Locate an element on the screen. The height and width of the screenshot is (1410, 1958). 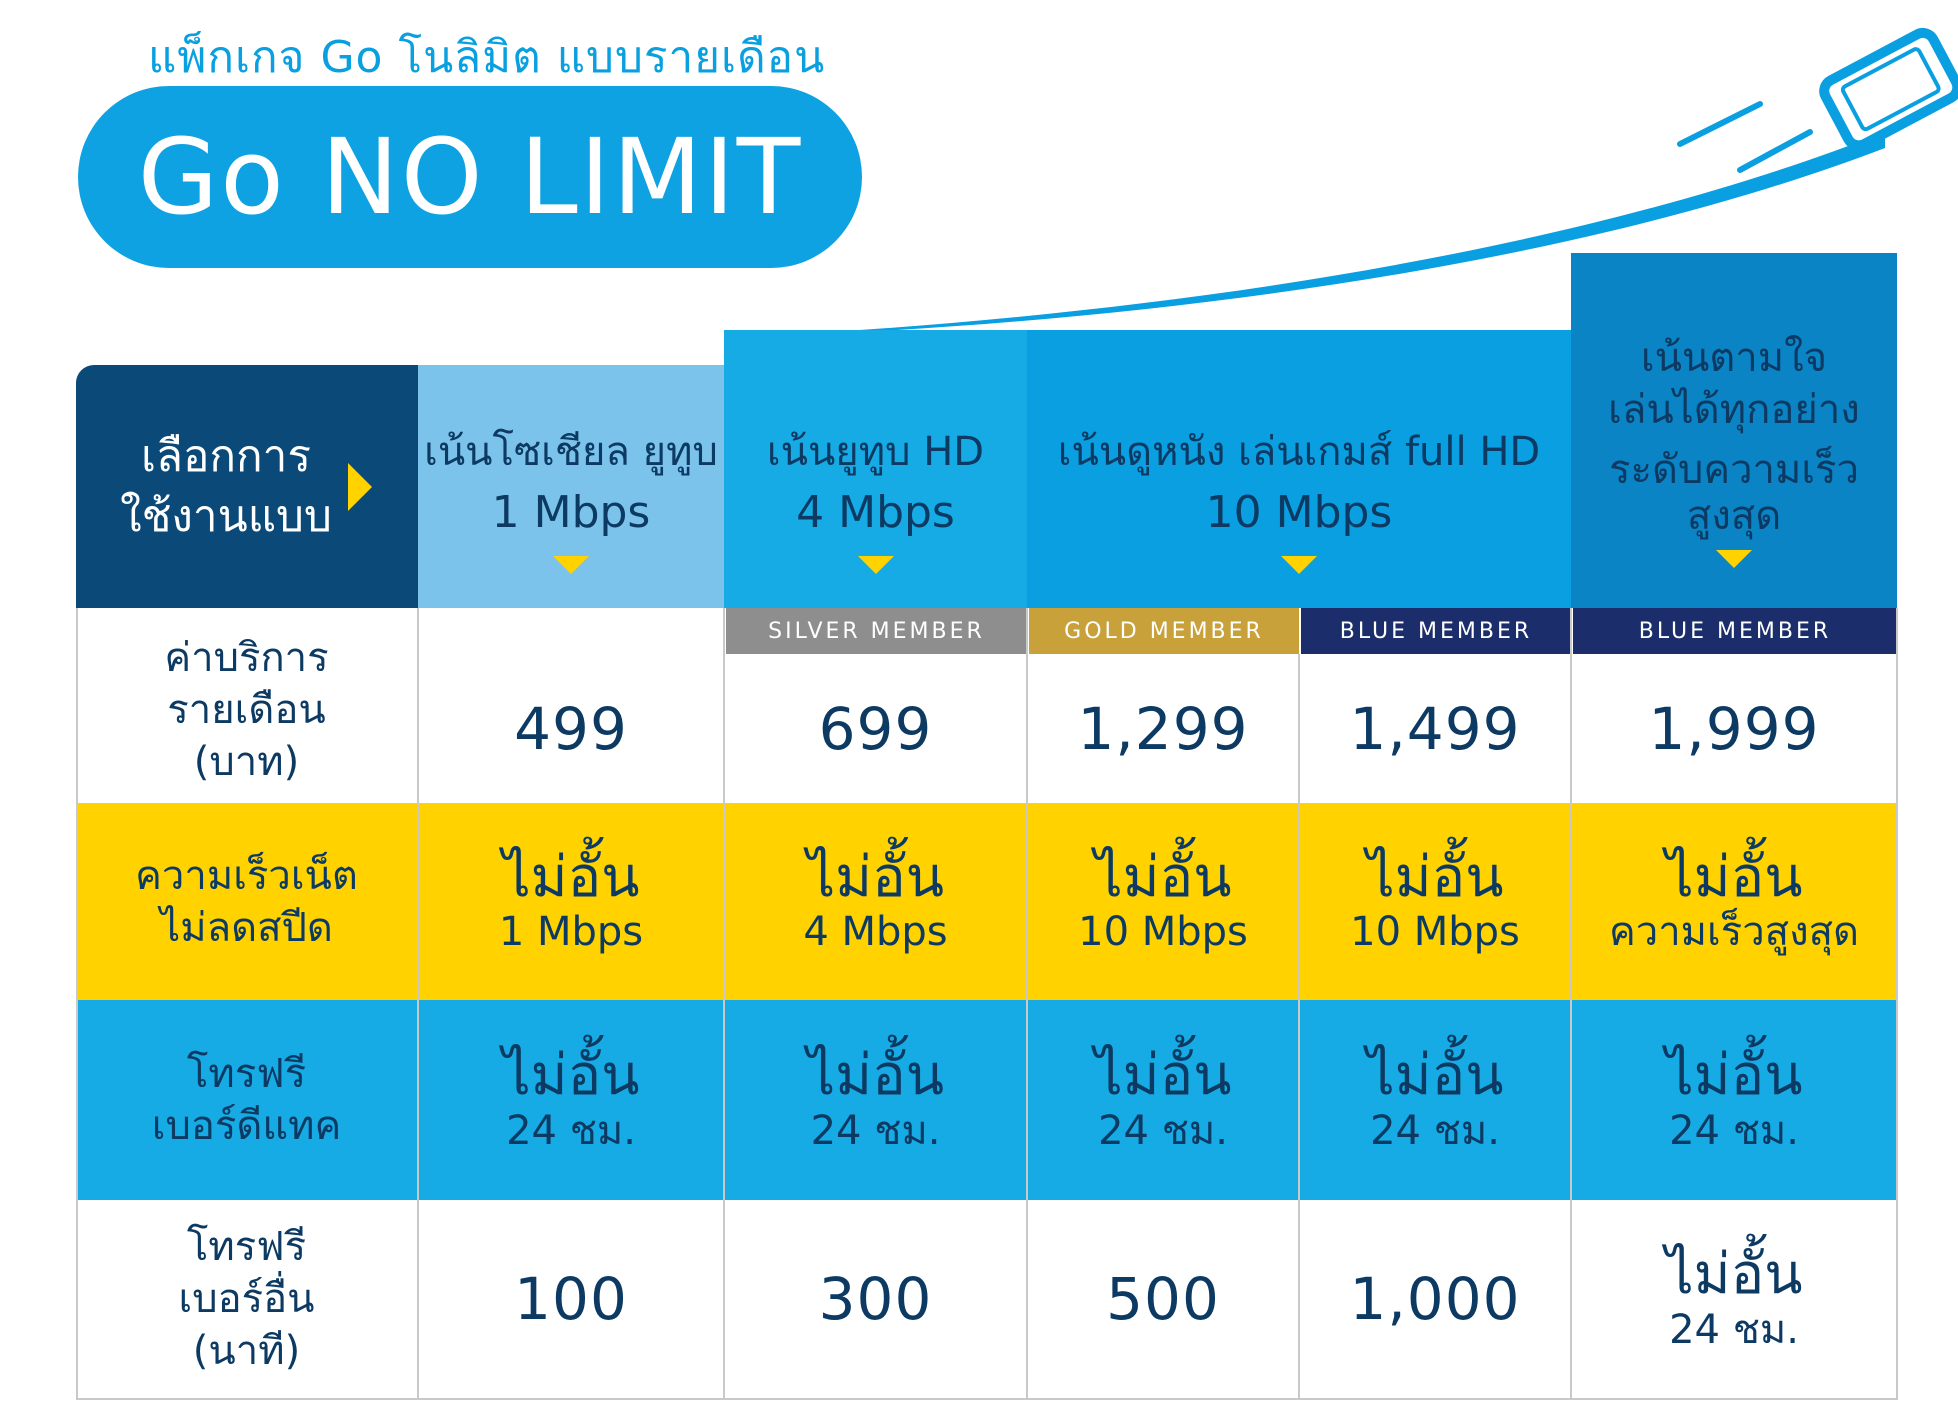
plan-line1: เน้นตามใจ is located at coordinates (1734, 358).